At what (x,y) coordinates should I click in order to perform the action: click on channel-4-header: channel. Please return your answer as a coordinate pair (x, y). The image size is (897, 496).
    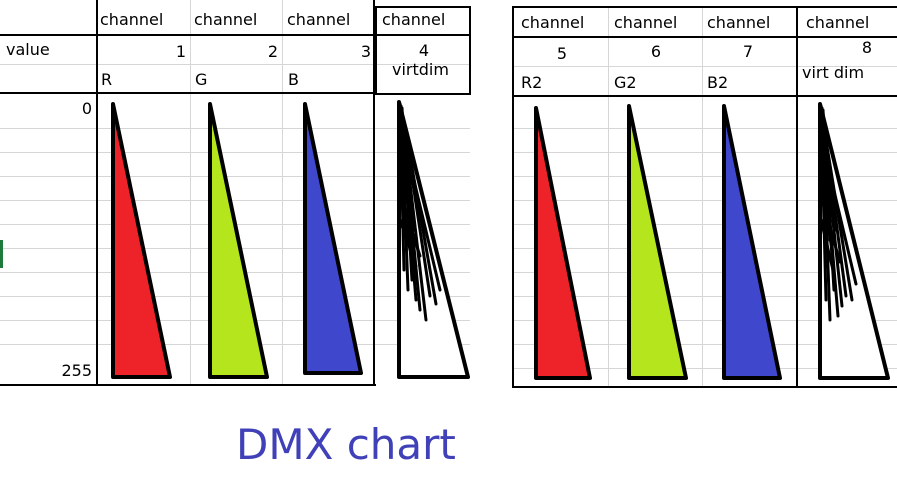
    Looking at the image, I should click on (414, 19).